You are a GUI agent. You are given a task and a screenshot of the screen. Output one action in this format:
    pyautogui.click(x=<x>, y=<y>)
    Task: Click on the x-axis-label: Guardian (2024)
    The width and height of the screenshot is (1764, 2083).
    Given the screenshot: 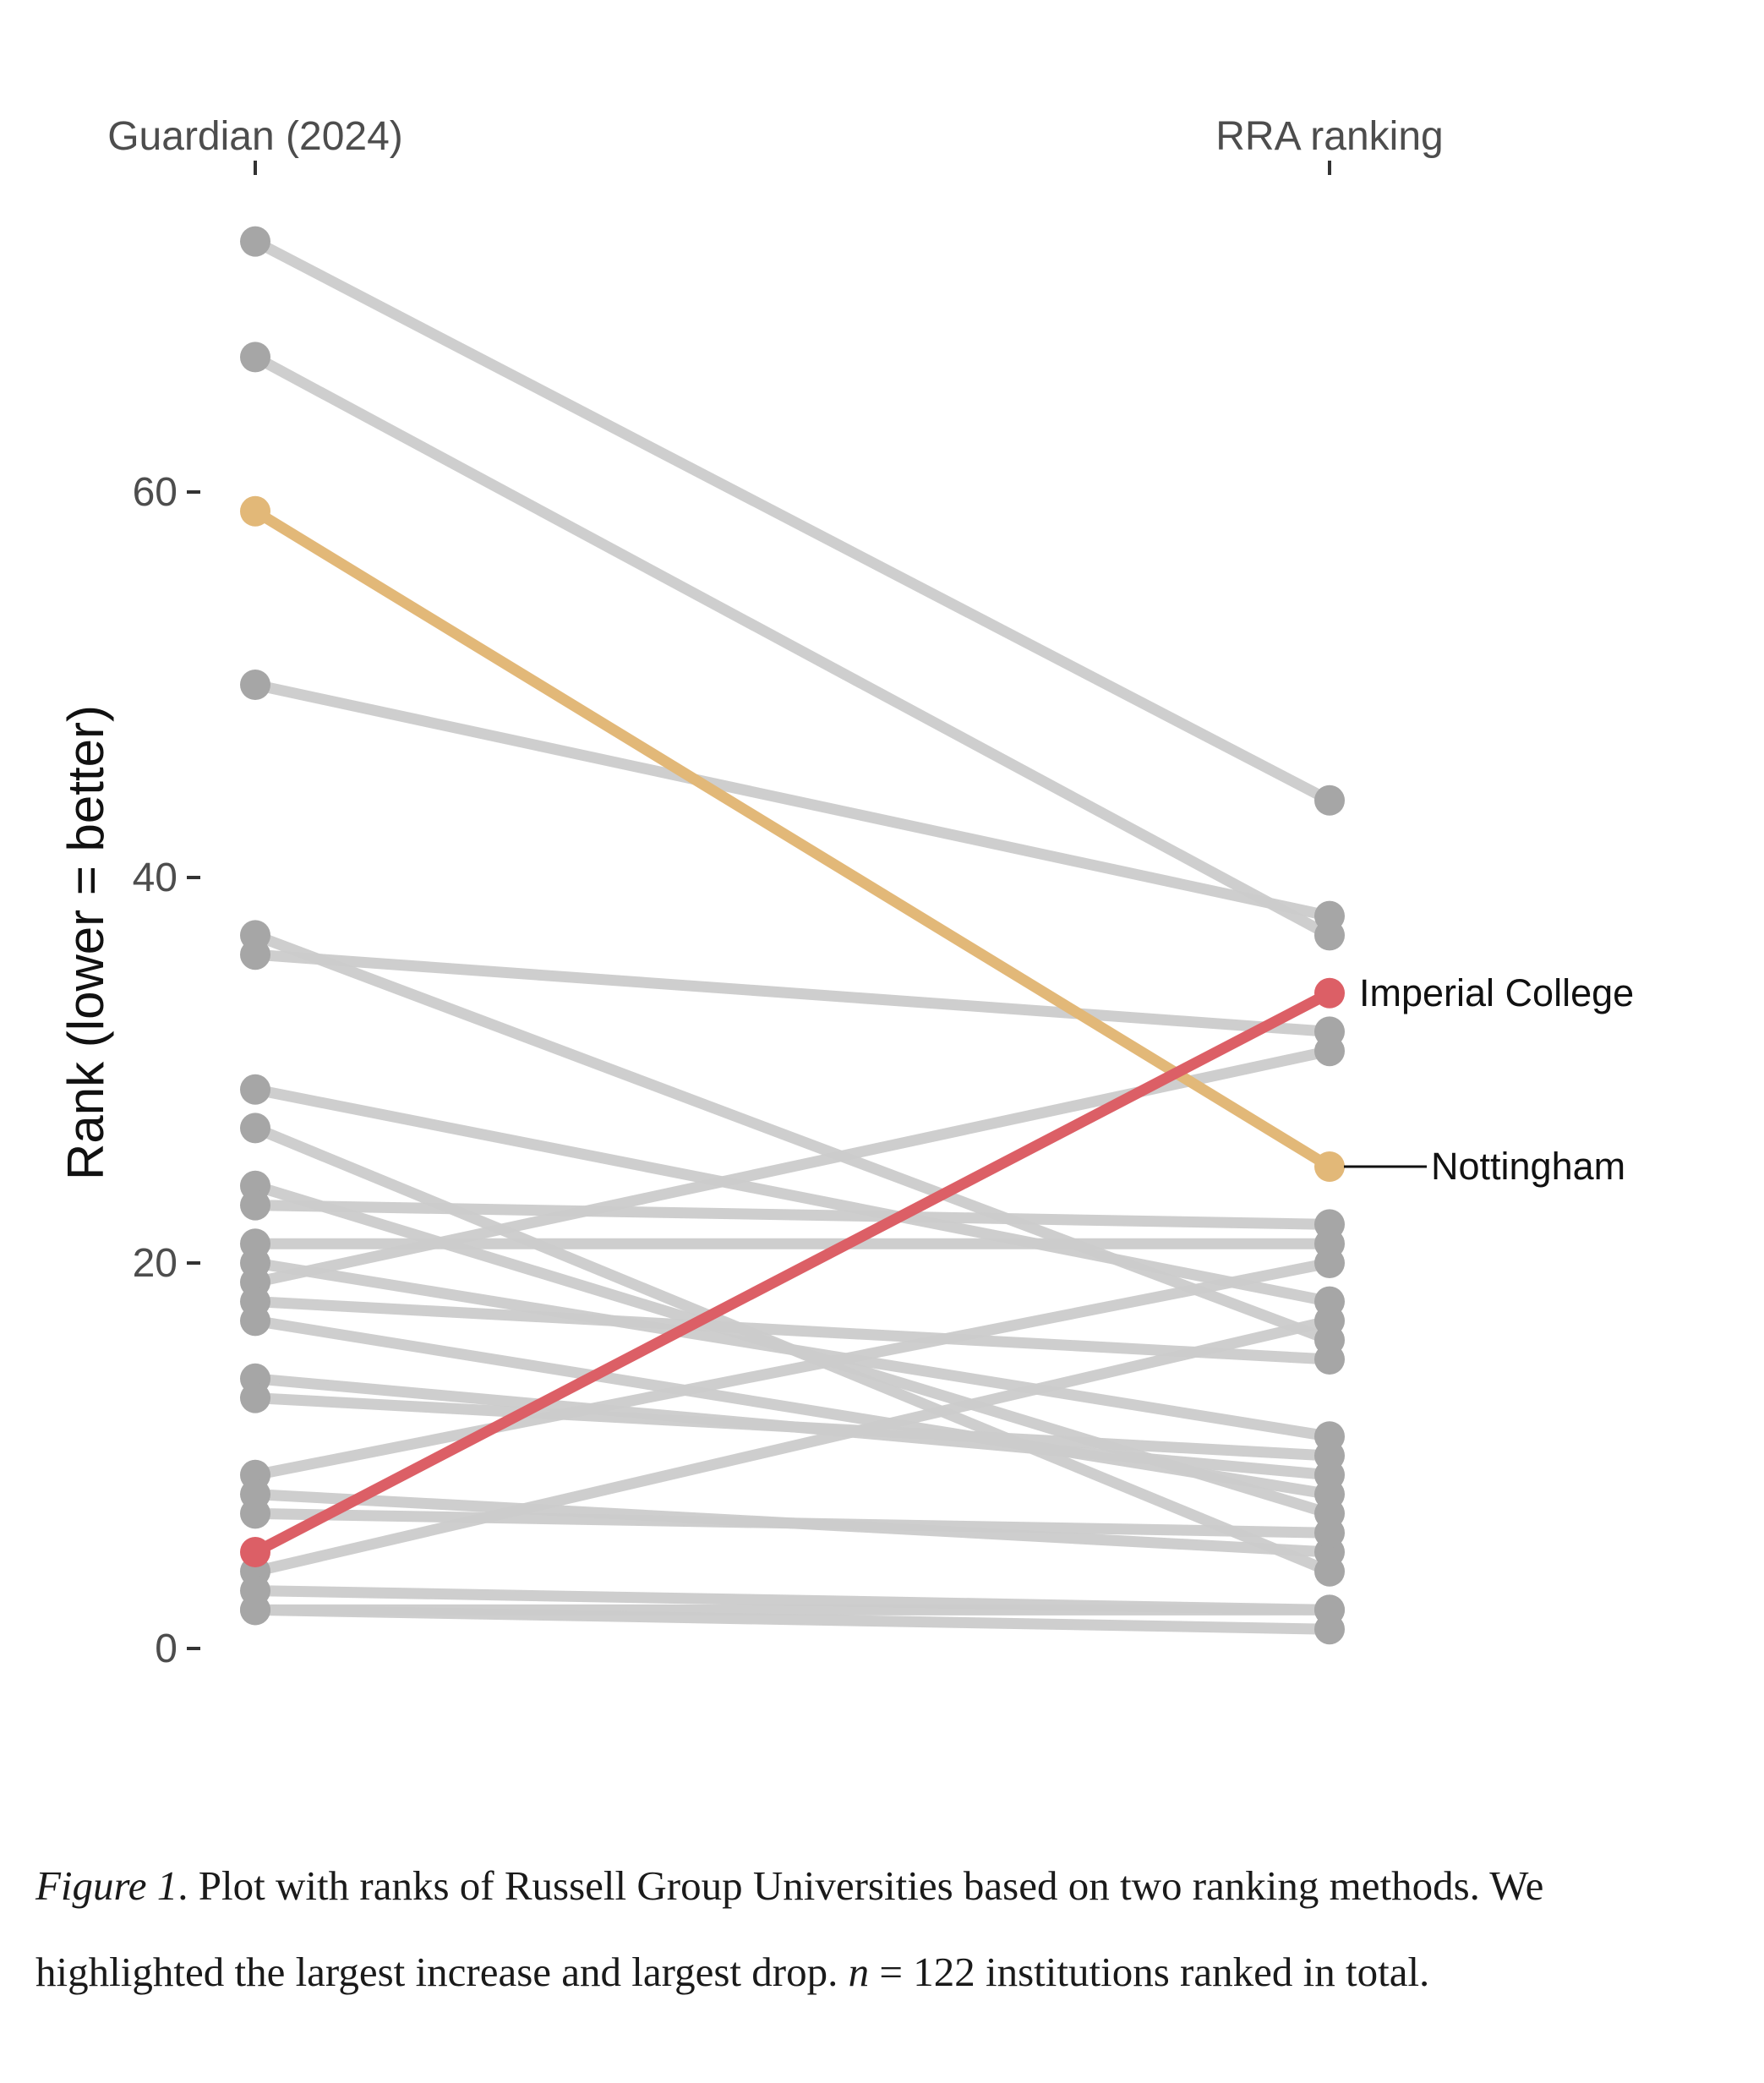 What is the action you would take?
    pyautogui.click(x=255, y=136)
    